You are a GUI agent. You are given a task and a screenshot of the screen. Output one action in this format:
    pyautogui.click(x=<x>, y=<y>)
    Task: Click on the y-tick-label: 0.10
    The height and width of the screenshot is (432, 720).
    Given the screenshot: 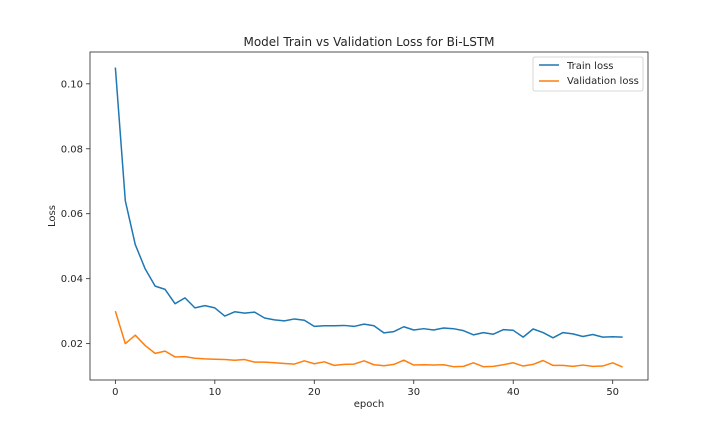 What is the action you would take?
    pyautogui.click(x=72, y=84)
    